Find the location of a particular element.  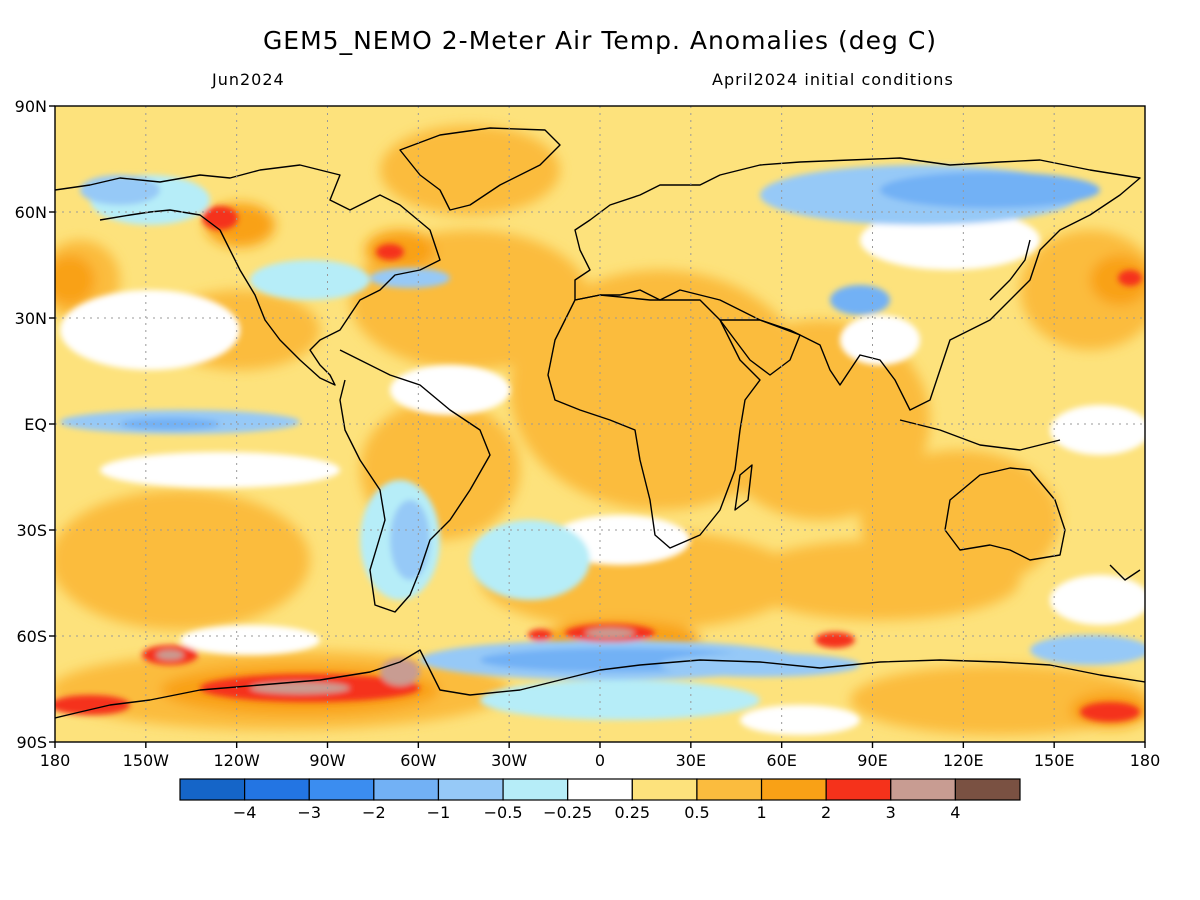

colorbar-label: −0.25 is located at coordinates (567, 812).